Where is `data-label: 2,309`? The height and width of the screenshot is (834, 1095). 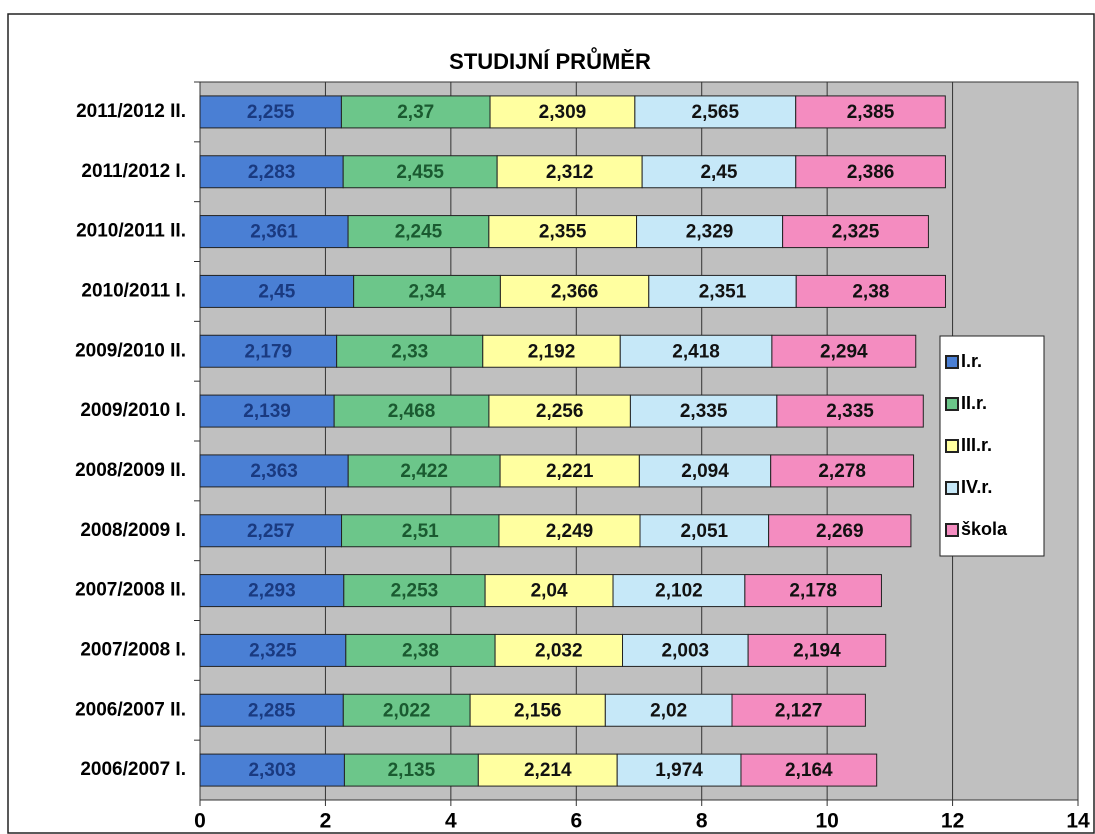 data-label: 2,309 is located at coordinates (563, 112).